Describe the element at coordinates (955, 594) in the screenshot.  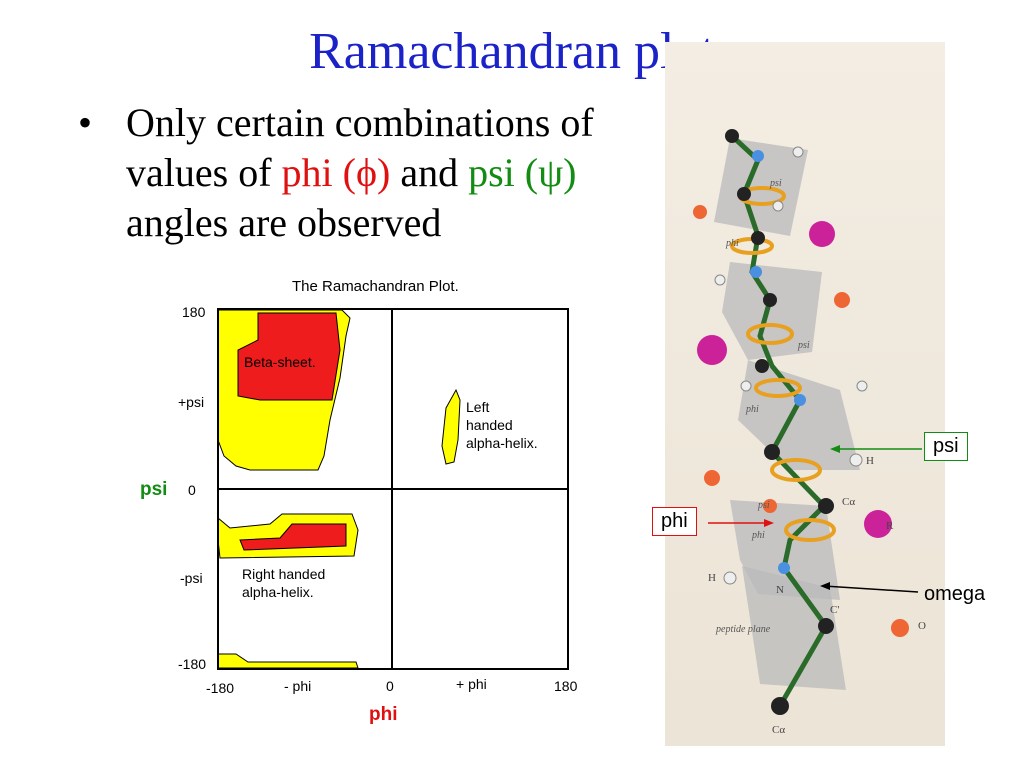
I see `omega-callout: omega` at that location.